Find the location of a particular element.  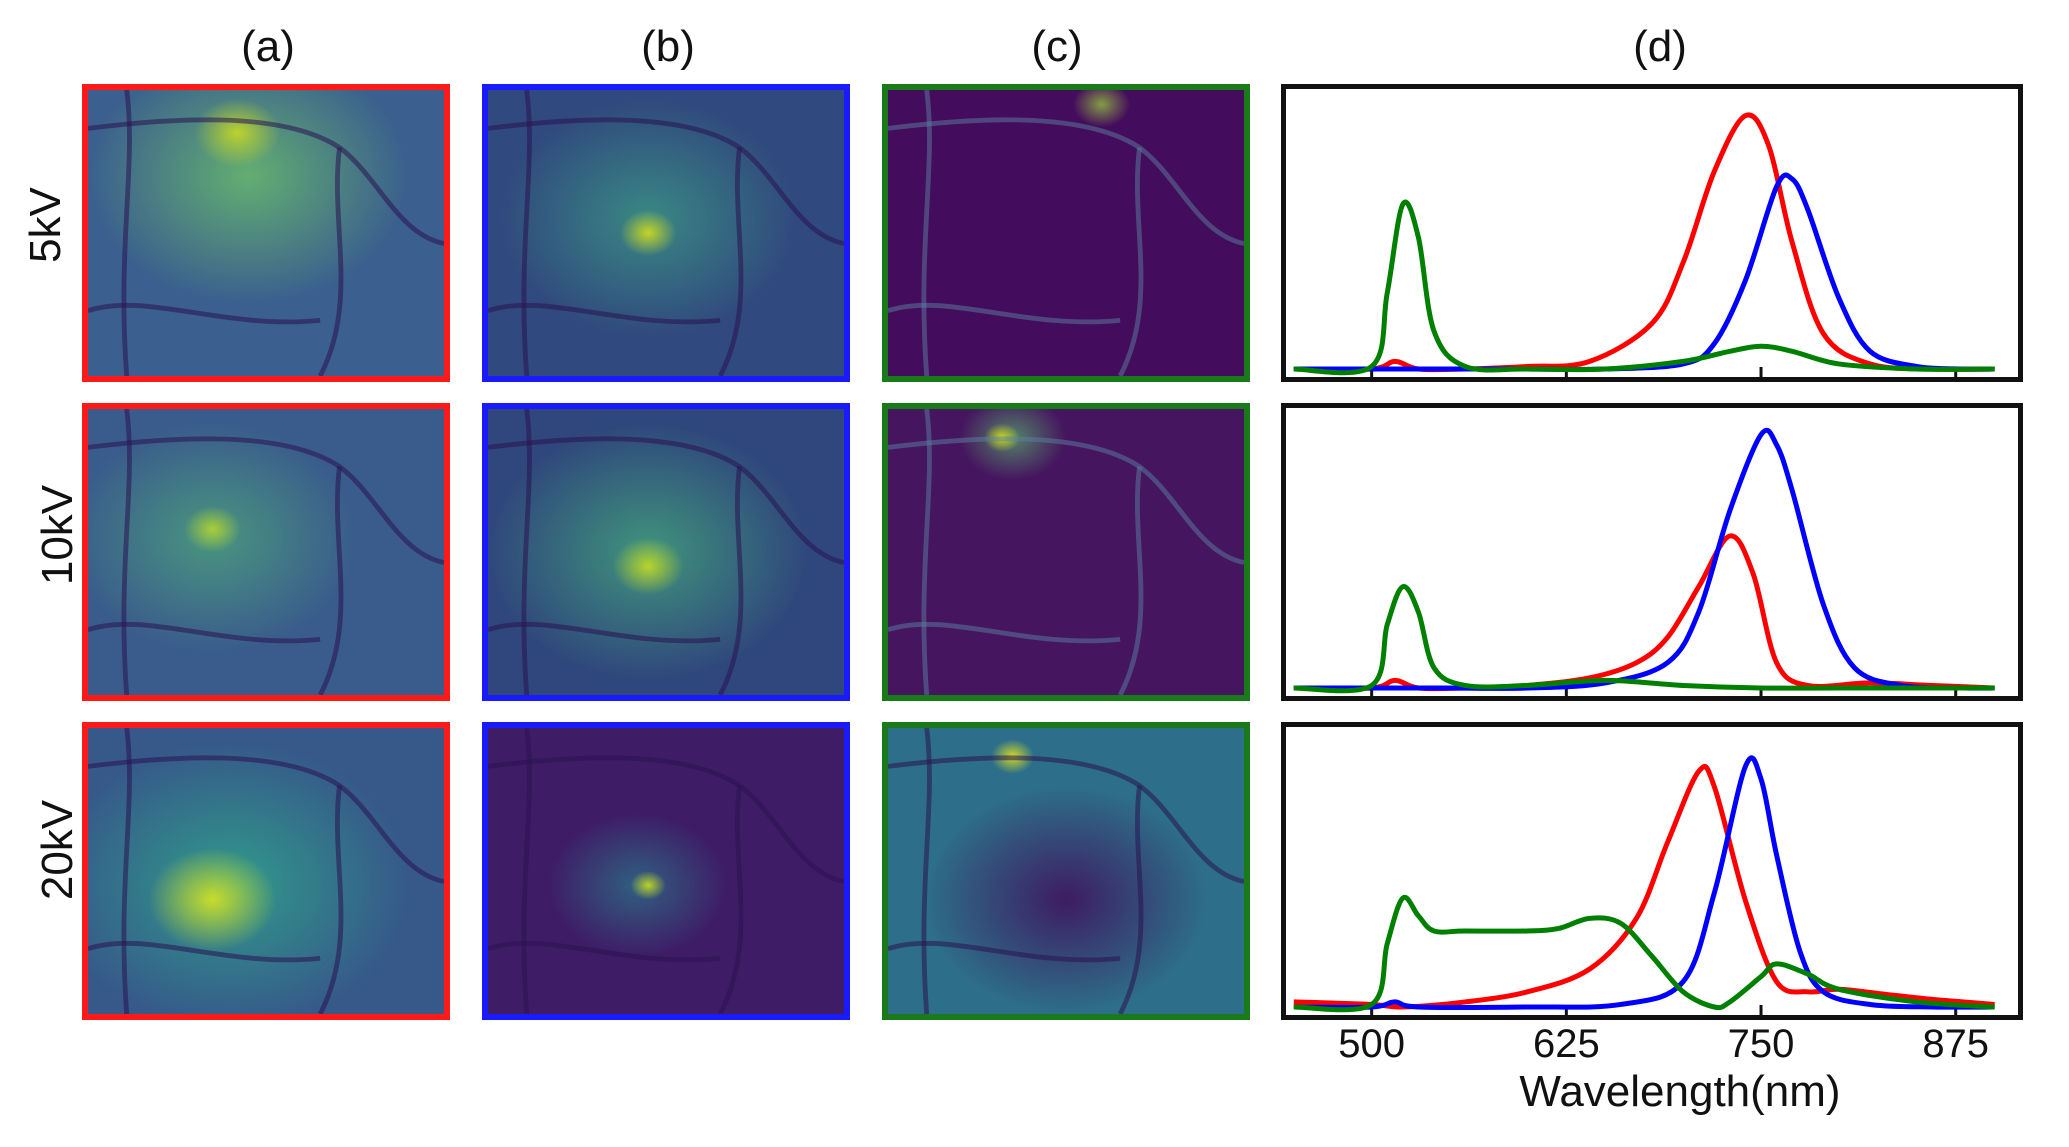

x-tick-label: 625 is located at coordinates (1566, 1044).